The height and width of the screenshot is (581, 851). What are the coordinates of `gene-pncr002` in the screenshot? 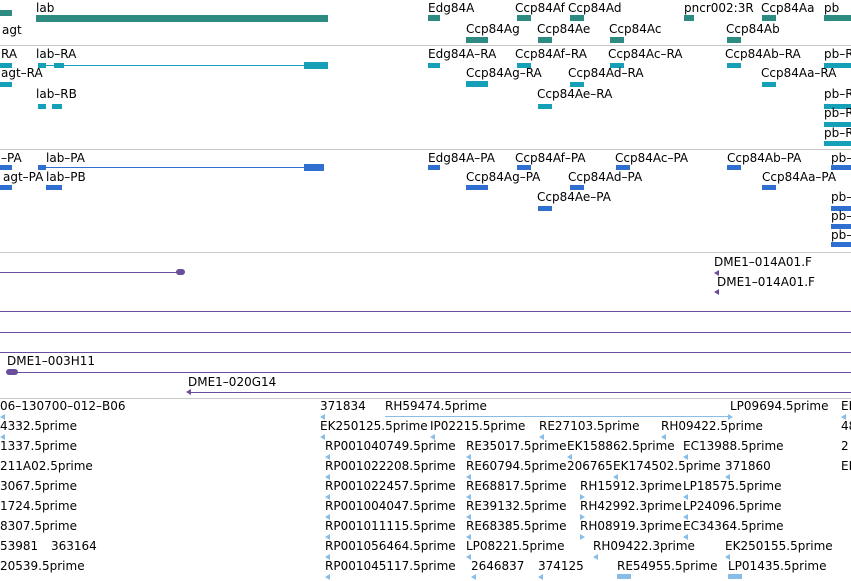 It's located at (689, 18).